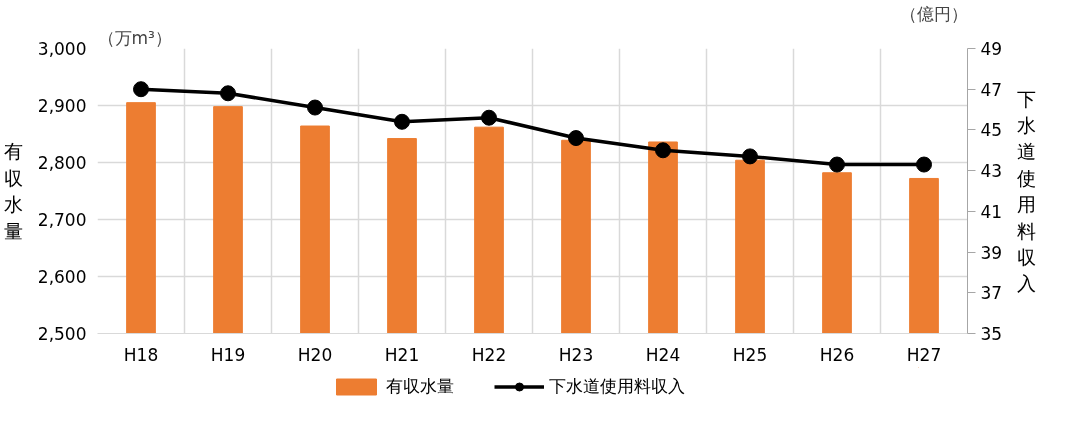 The height and width of the screenshot is (423, 1083). What do you see at coordinates (62, 334) in the screenshot?
I see `y-tick-label: 2,500` at bounding box center [62, 334].